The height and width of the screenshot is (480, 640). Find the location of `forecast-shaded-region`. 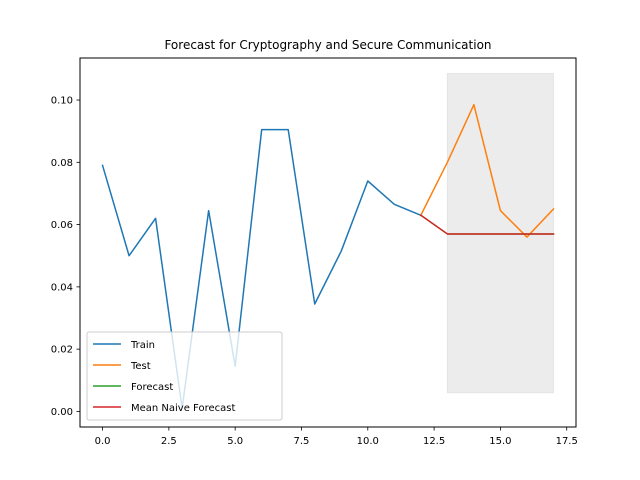

forecast-shaded-region is located at coordinates (500, 233).